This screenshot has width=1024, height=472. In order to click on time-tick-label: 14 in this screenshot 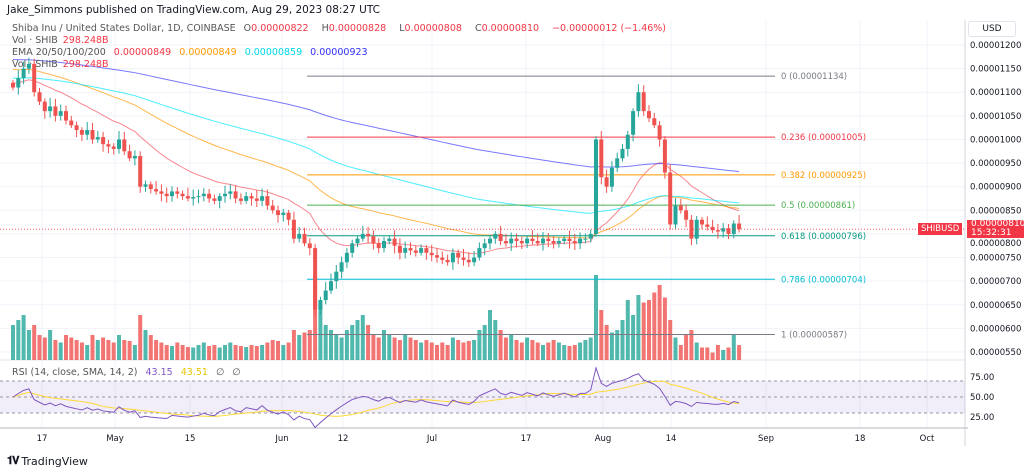, I will do `click(671, 439)`.